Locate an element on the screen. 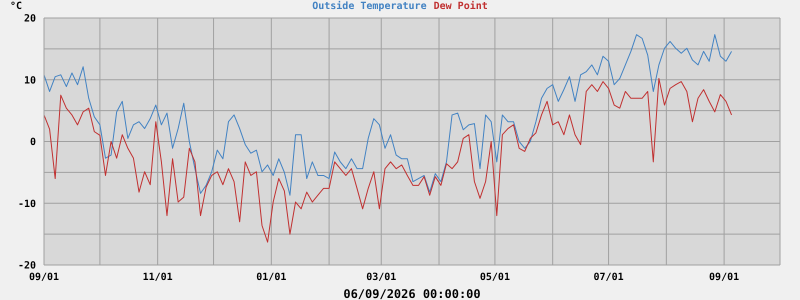  x-tick-label: 01/01 is located at coordinates (271, 278).